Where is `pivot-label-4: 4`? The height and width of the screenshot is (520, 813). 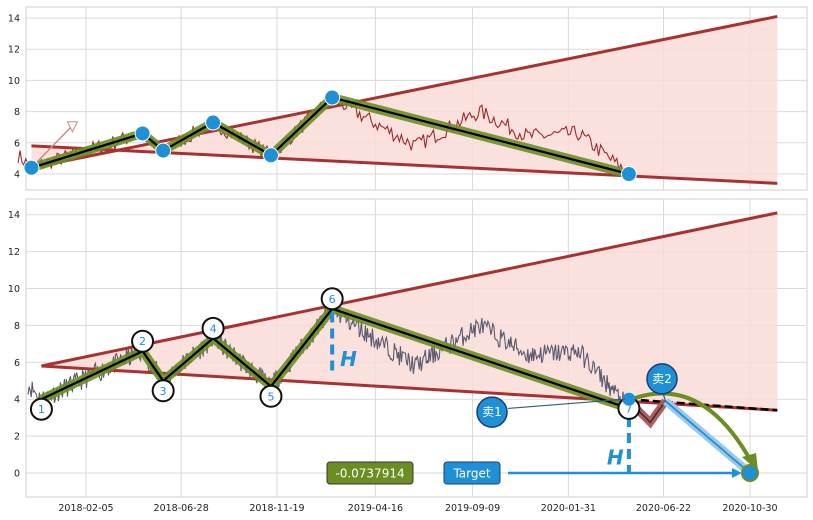
pivot-label-4: 4 is located at coordinates (213, 328).